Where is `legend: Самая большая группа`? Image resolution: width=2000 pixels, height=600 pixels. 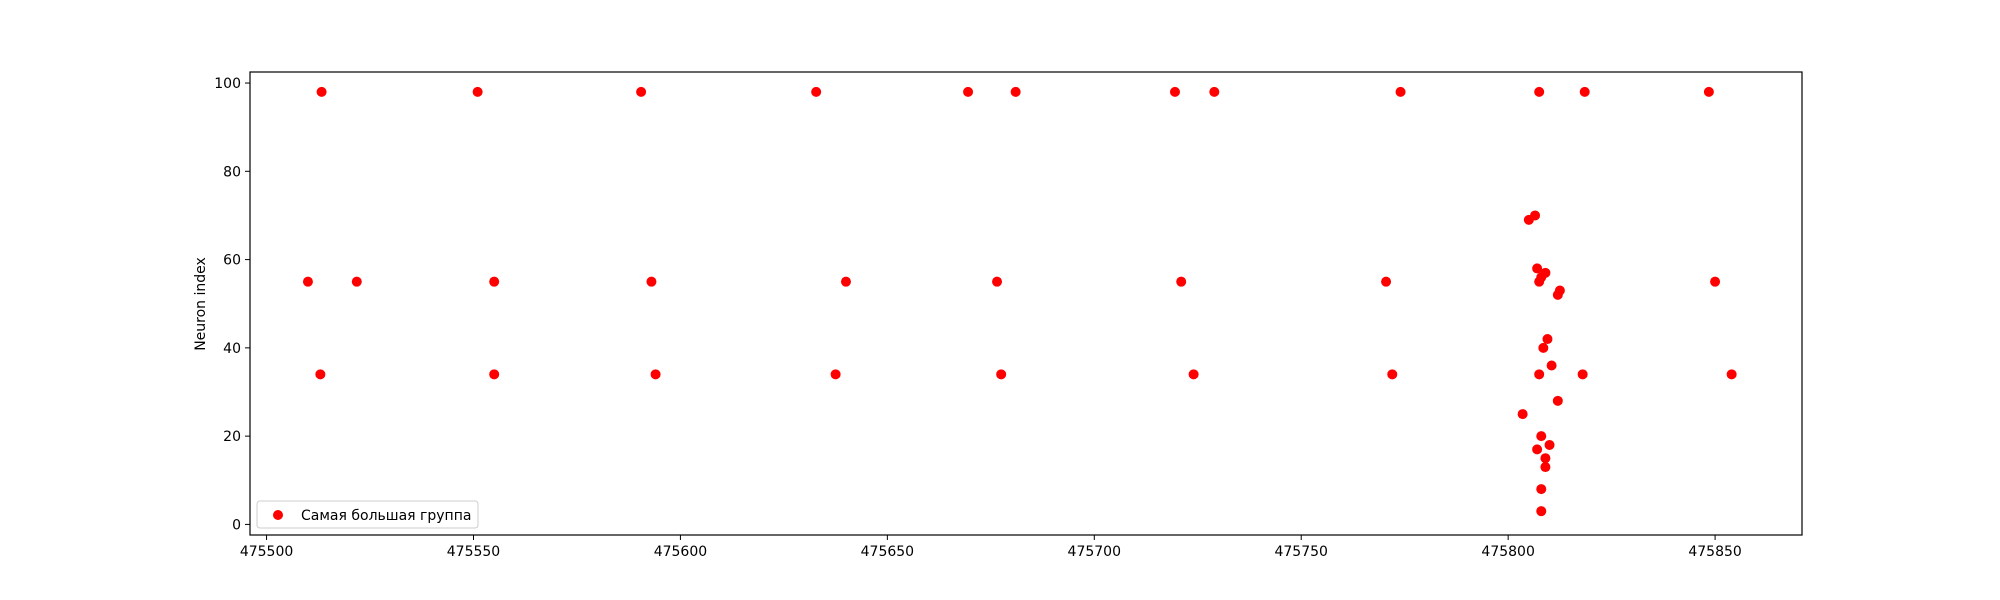
legend: Самая большая группа is located at coordinates (367, 514).